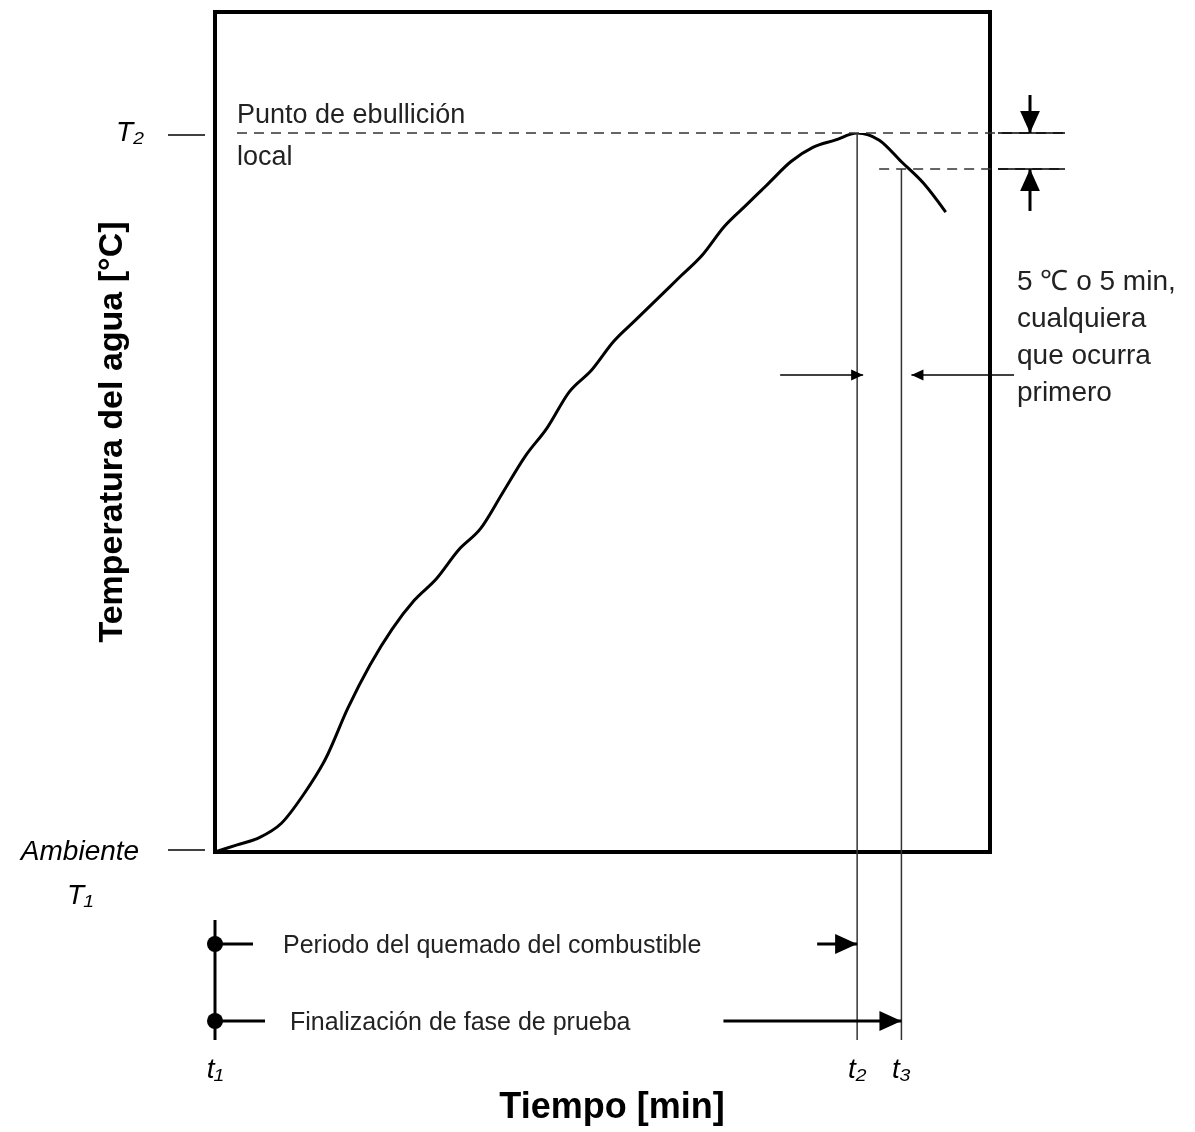 This screenshot has height=1132, width=1195. What do you see at coordinates (1097, 336) in the screenshot?
I see `text: 5 ℃ o 5 min, cualquiera que ocurra primero` at bounding box center [1097, 336].